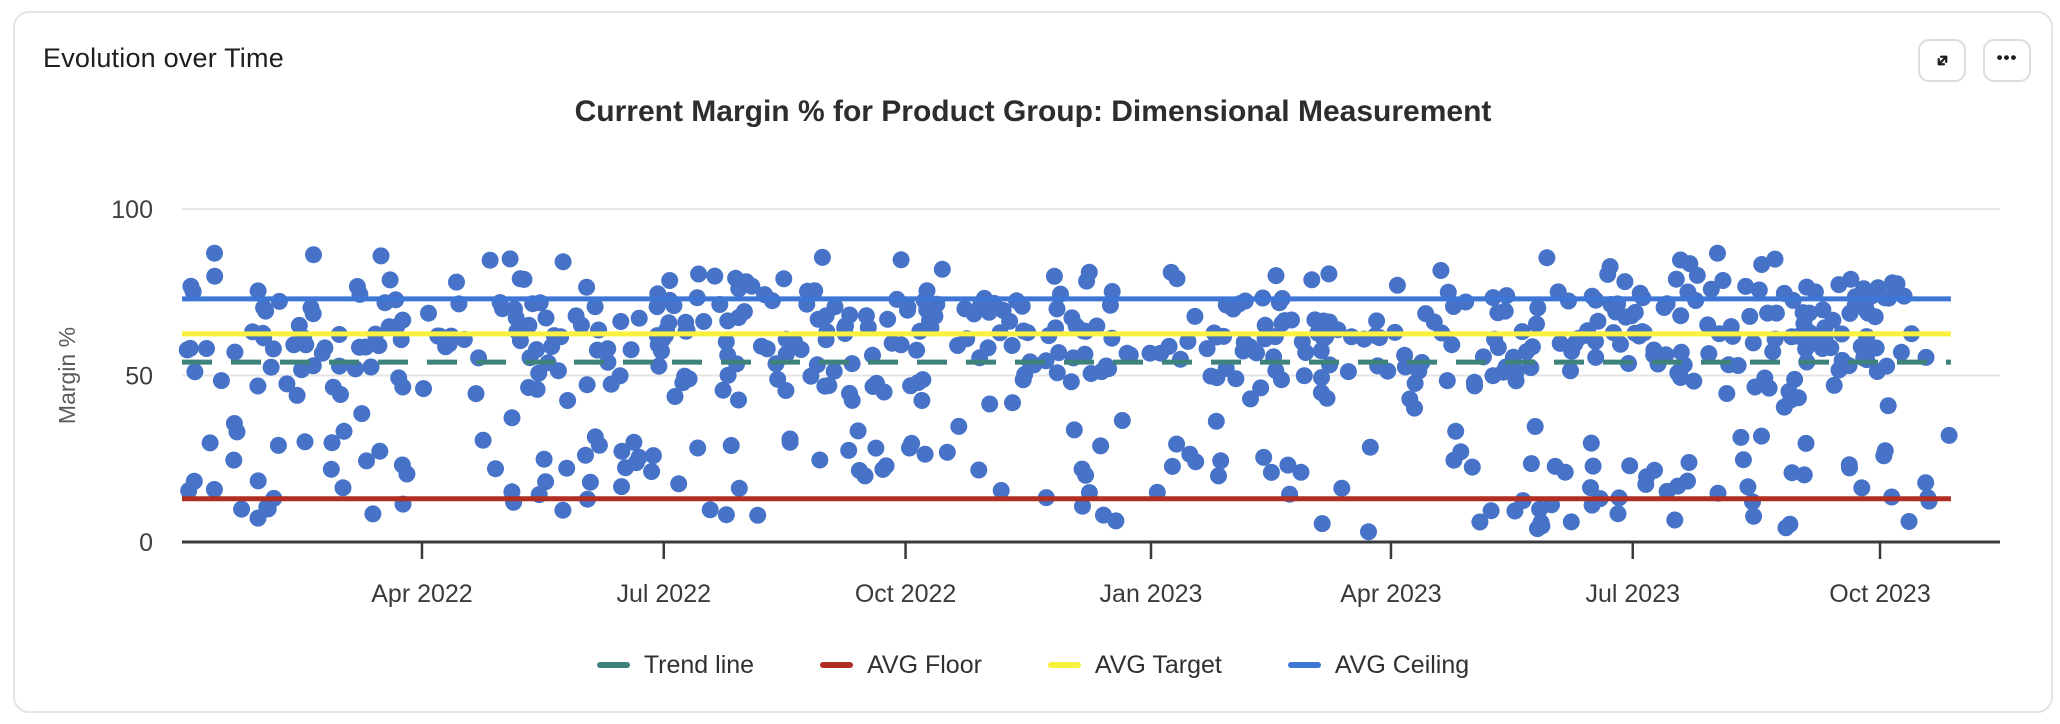 This screenshot has height=724, width=2060. What do you see at coordinates (2007, 60) in the screenshot?
I see `more-options-button: •••` at bounding box center [2007, 60].